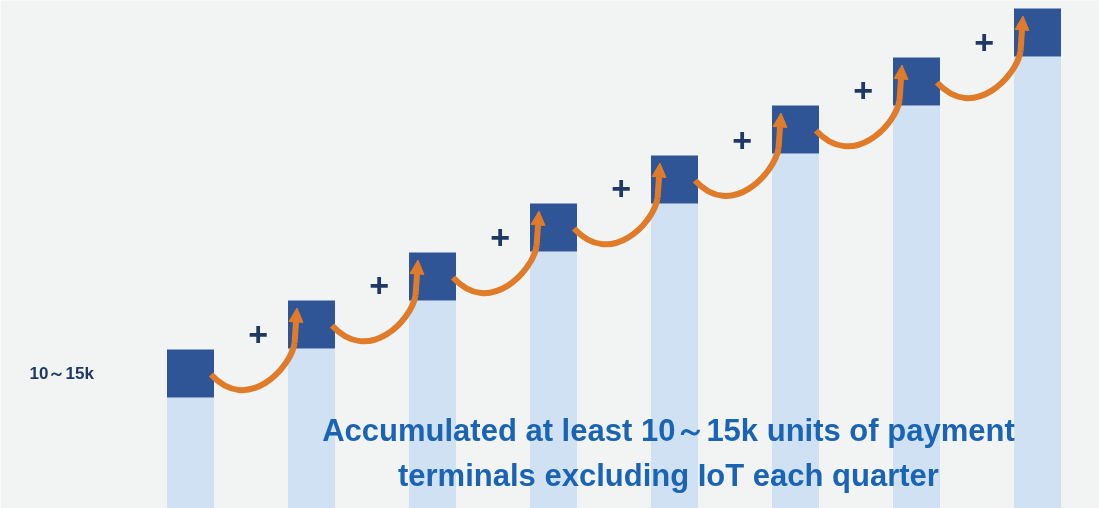  I want to click on annotation: Accumulated at least 10～15k units of payment terminals excluding IoT each quarter, so click(668, 453).